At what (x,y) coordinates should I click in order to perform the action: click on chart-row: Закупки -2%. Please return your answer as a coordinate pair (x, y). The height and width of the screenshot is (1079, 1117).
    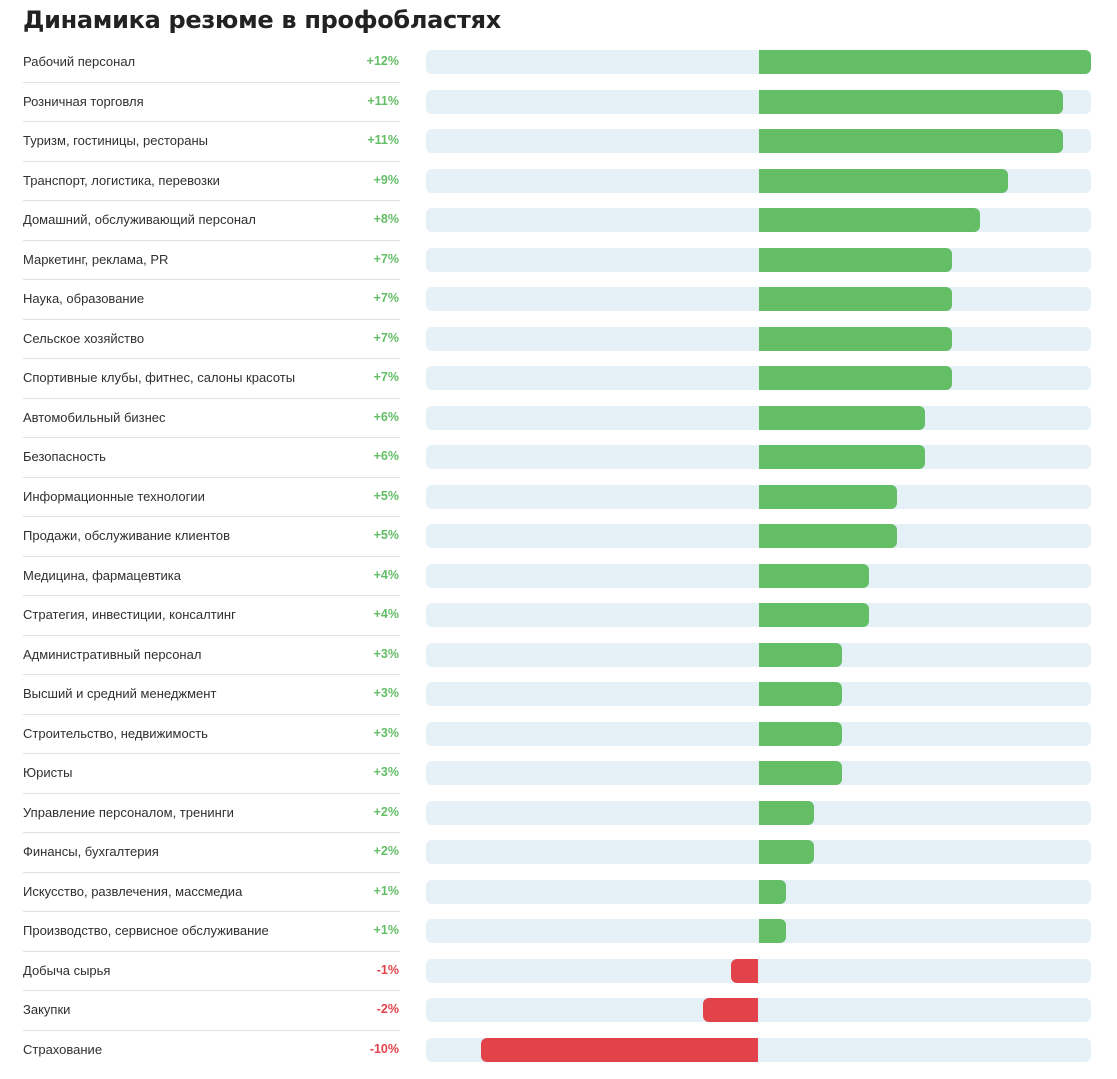
    Looking at the image, I should click on (558, 1010).